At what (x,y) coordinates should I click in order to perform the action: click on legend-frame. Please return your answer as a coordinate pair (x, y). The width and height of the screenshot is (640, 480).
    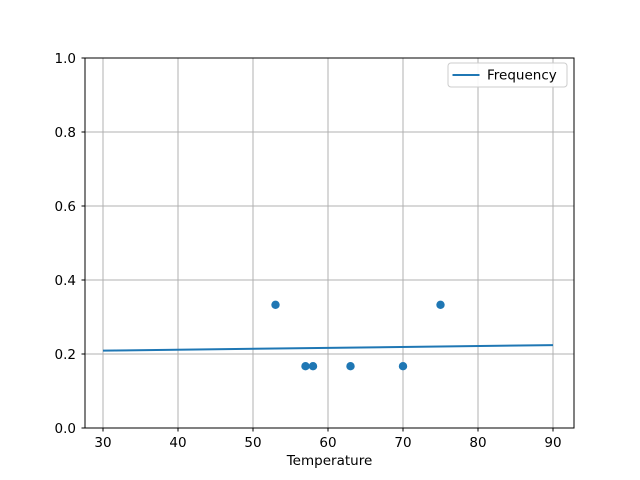
    Looking at the image, I should click on (507, 75).